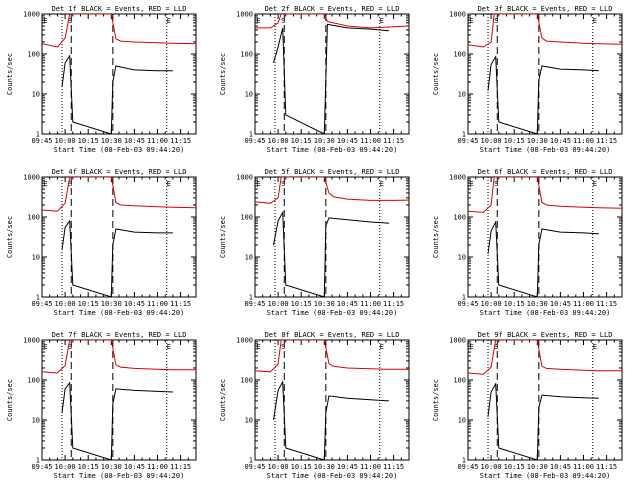 The width and height of the screenshot is (640, 480). What do you see at coordinates (119, 172) in the screenshot?
I see `panel-title: Det 4f BLACK = Events, RED = LLD` at bounding box center [119, 172].